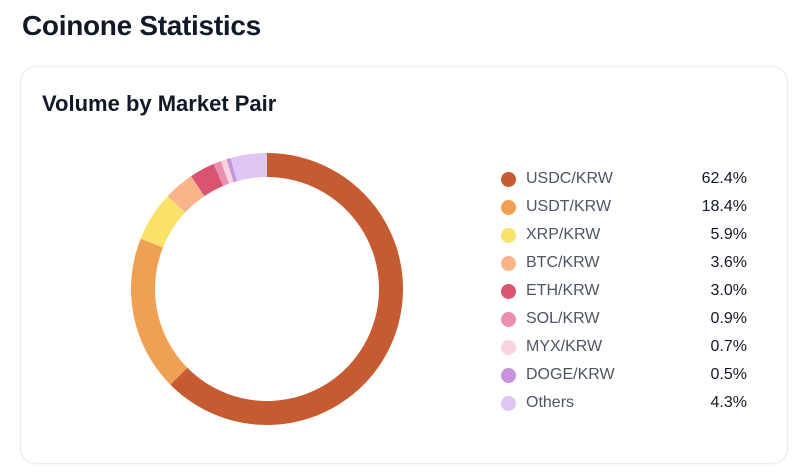 The height and width of the screenshot is (474, 800). I want to click on legend-label: USDT/KRW, so click(569, 206).